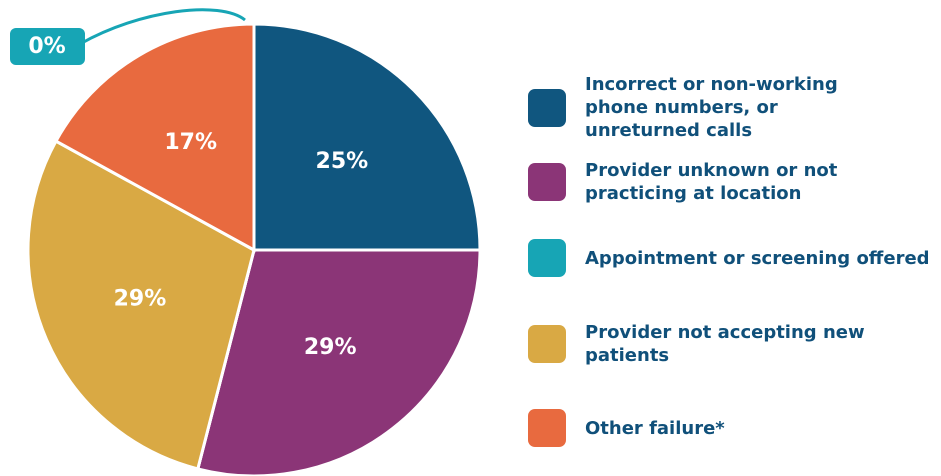  Describe the element at coordinates (731, 428) in the screenshot. I see `legend-item: Other failure*` at that location.